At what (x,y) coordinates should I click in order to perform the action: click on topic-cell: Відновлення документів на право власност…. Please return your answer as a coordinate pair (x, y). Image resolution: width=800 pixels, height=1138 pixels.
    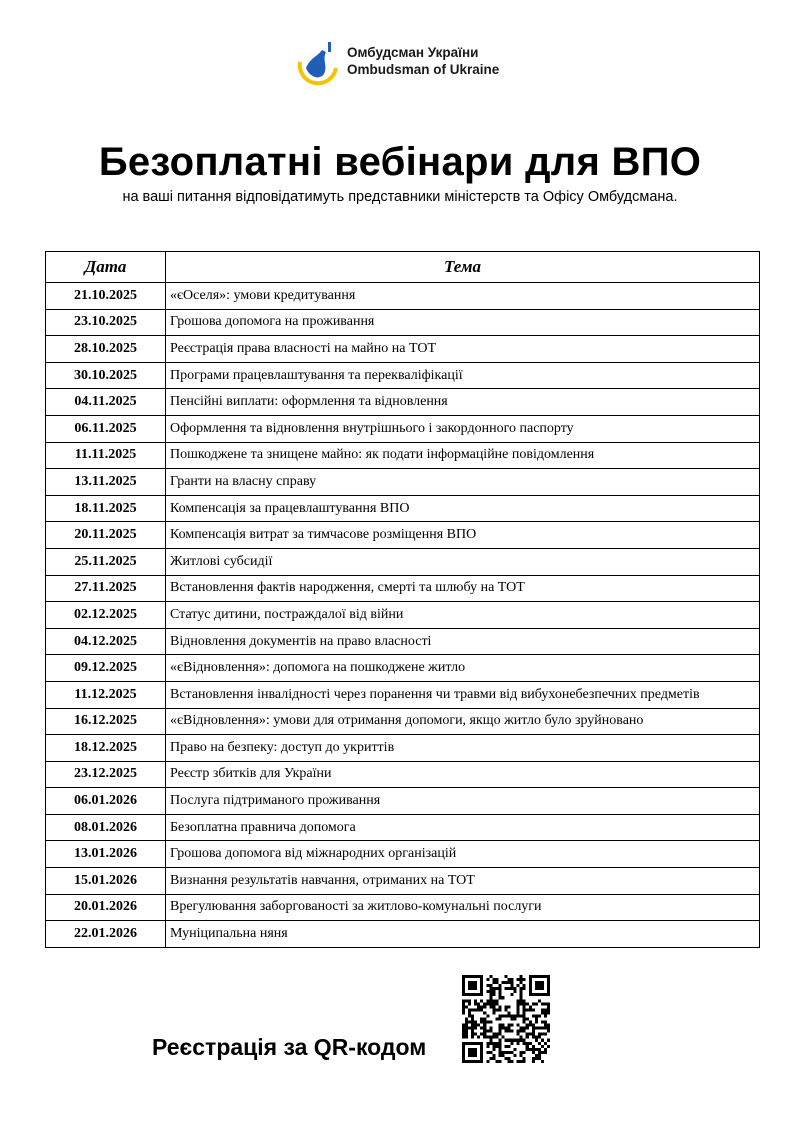
    Looking at the image, I should click on (462, 641).